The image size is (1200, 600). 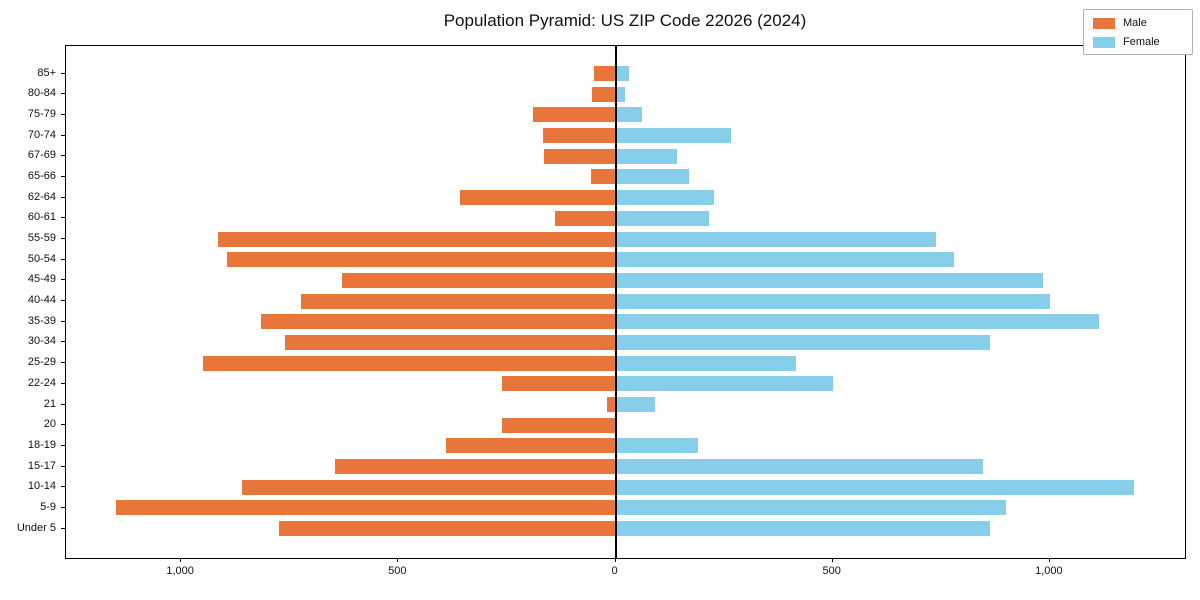 What do you see at coordinates (615, 302) in the screenshot?
I see `zero-axis-line` at bounding box center [615, 302].